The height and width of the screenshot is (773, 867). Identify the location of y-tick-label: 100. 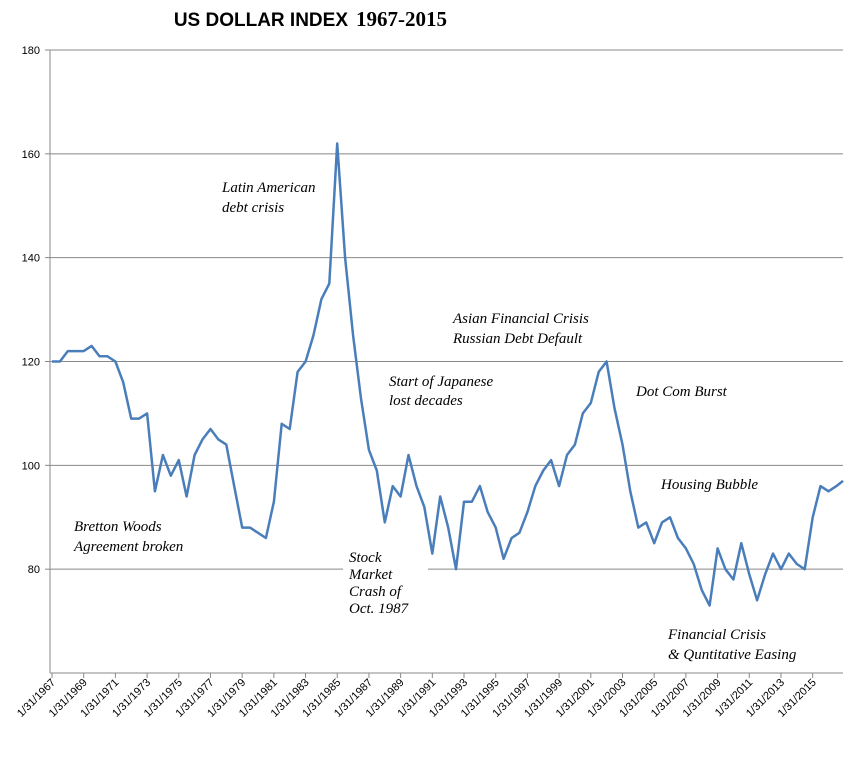
(31, 466).